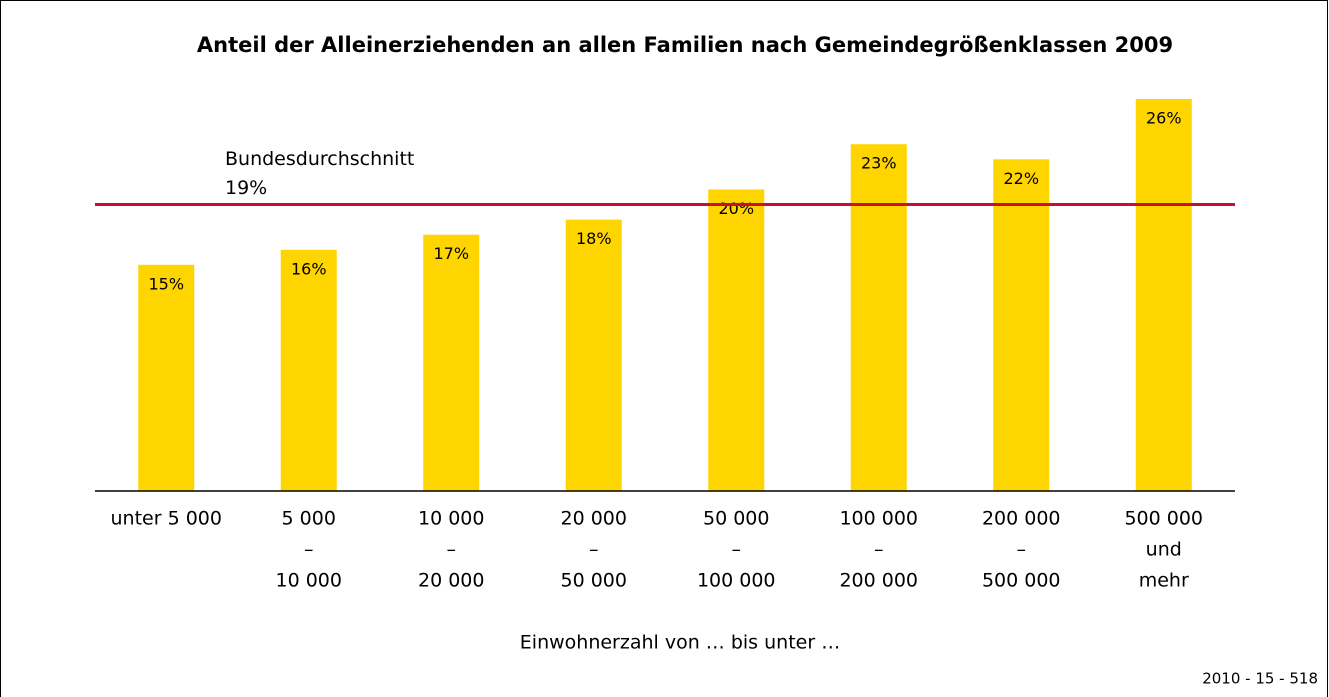 This screenshot has width=1329, height=697. Describe the element at coordinates (1164, 550) in the screenshot. I see `x-tick-label: und` at that location.